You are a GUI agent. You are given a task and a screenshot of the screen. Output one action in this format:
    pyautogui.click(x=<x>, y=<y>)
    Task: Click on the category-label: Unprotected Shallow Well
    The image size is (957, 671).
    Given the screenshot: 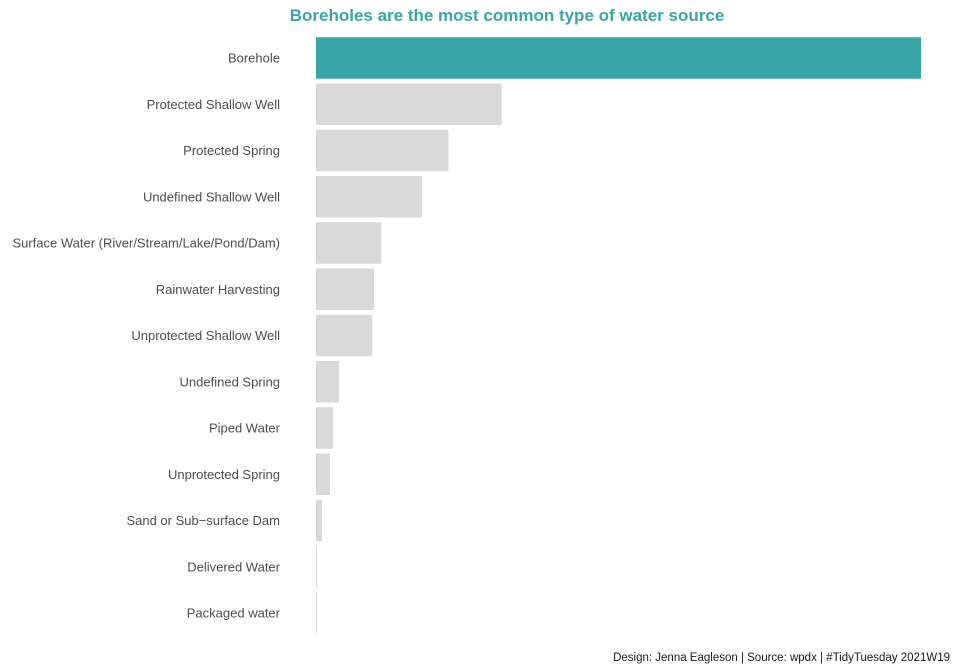 What is the action you would take?
    pyautogui.click(x=205, y=335)
    